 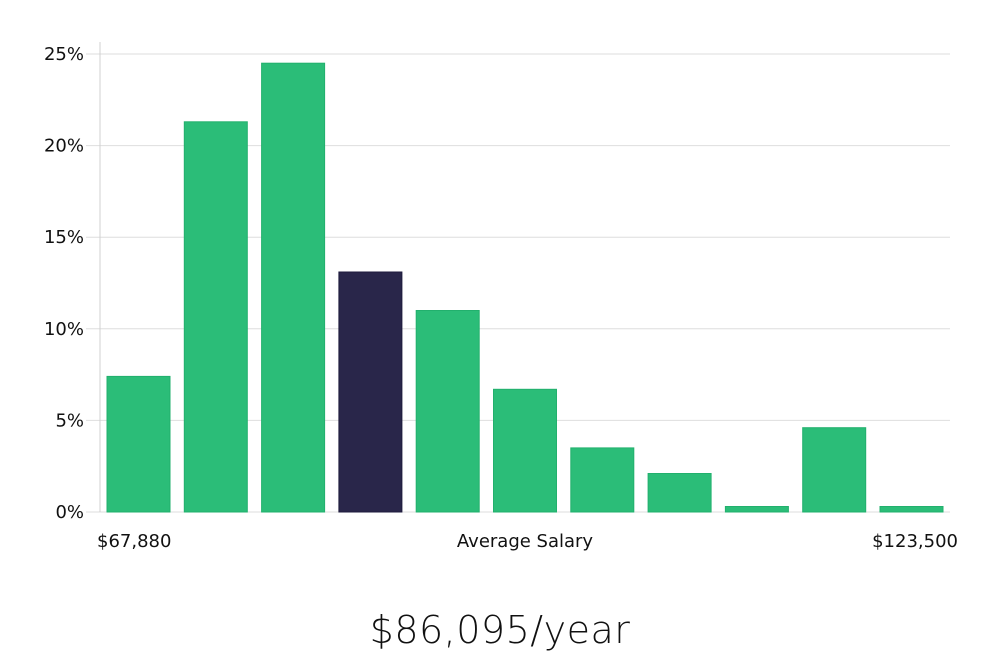 What do you see at coordinates (64, 237) in the screenshot?
I see `y-tick-label: 15%` at bounding box center [64, 237].